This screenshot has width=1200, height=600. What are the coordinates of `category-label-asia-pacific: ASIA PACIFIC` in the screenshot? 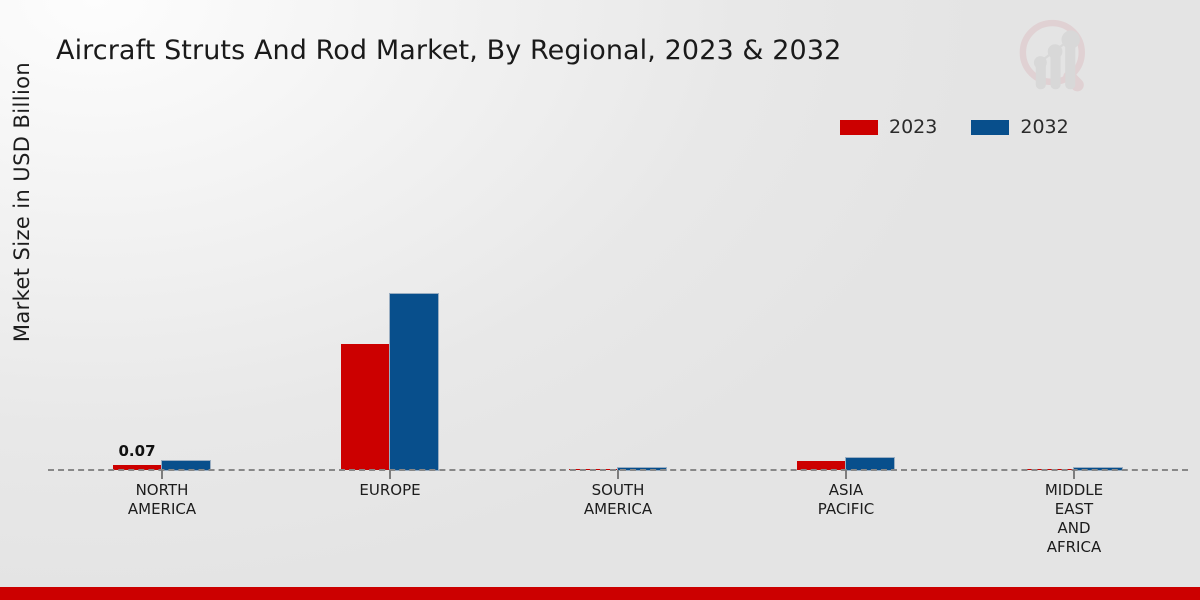 It's located at (846, 499).